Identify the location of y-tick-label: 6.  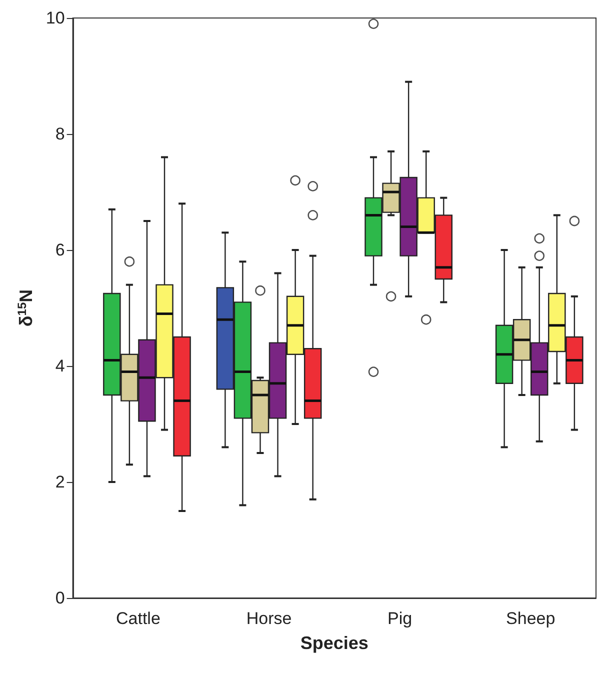
(60, 250).